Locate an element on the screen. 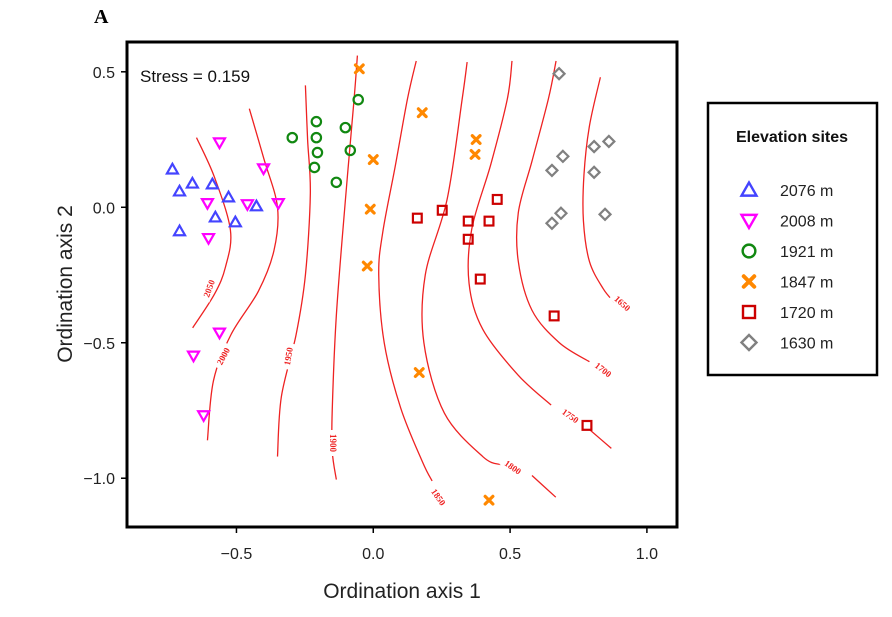 This screenshot has height=617, width=892. contour-line-2000 is located at coordinates (242, 274).